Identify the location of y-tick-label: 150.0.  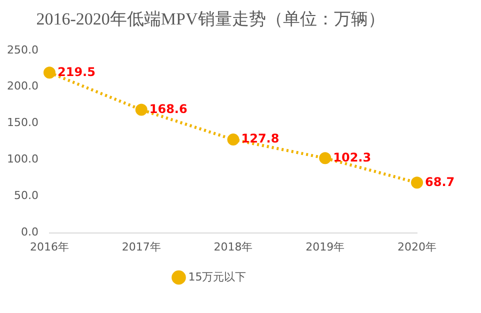
(22, 123).